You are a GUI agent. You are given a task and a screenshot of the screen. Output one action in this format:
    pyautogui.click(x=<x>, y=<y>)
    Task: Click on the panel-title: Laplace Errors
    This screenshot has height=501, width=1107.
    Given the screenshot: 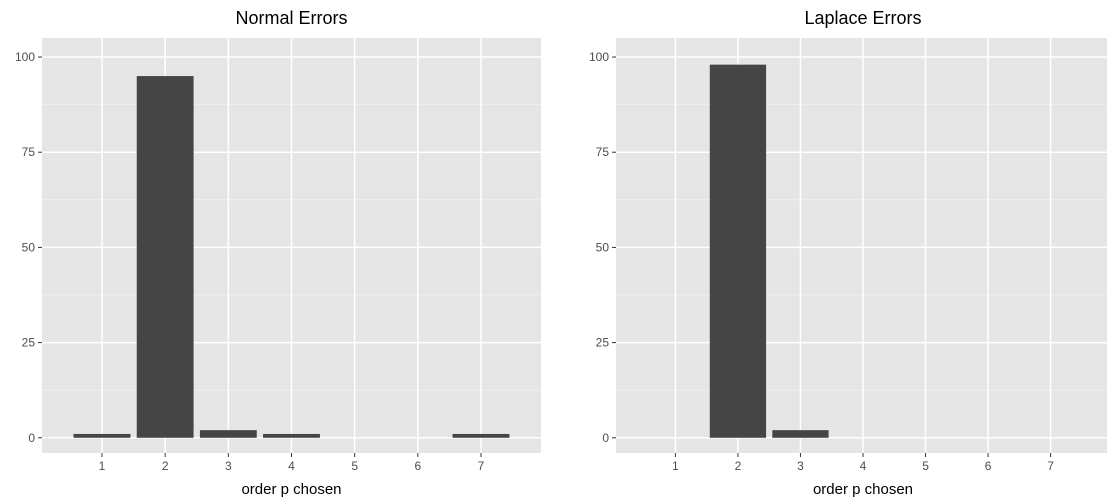 What is the action you would take?
    pyautogui.click(x=862, y=18)
    